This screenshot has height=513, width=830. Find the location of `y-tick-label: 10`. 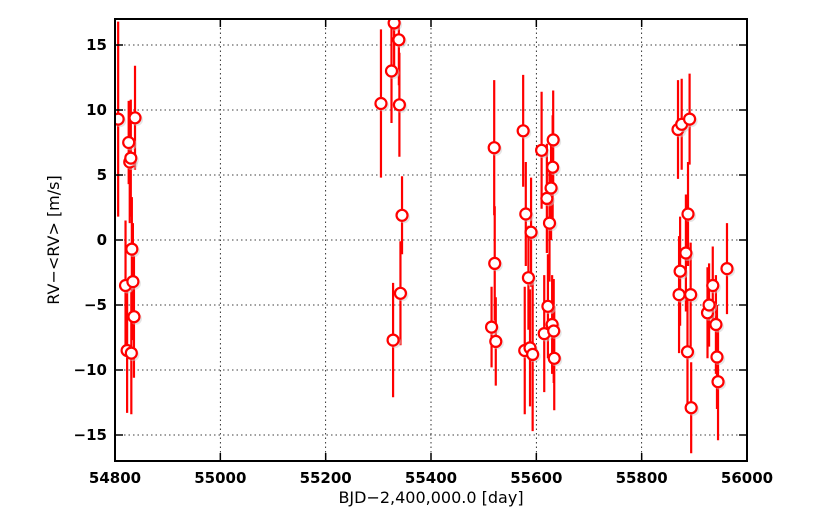

y-tick-label: 10 is located at coordinates (96, 110).